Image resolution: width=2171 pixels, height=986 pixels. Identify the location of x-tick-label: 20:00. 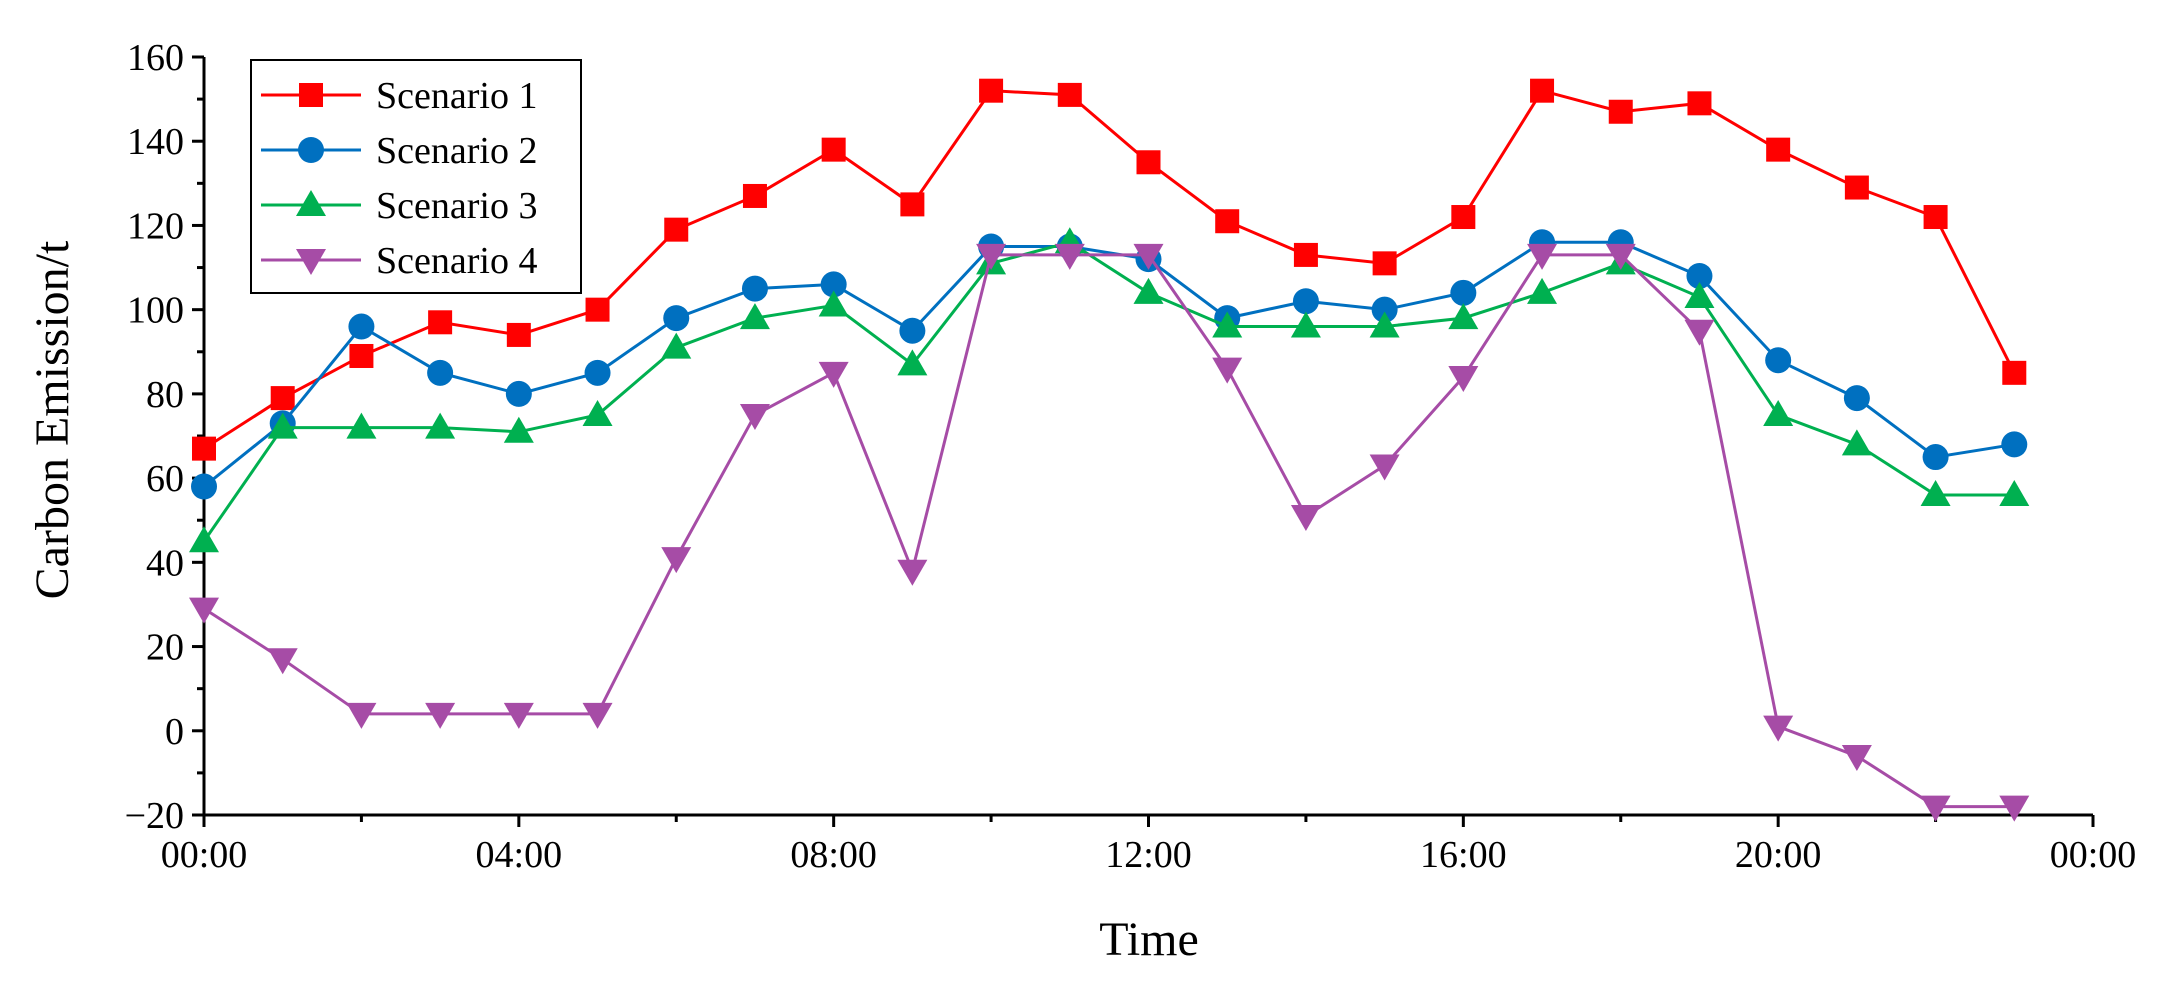
(1778, 855).